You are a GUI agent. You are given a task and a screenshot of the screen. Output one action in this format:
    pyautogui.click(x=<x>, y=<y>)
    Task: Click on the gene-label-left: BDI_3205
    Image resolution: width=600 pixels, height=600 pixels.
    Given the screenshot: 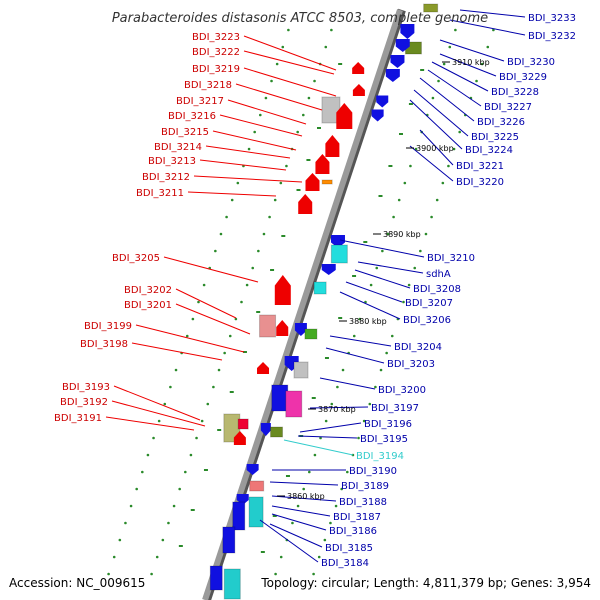 What is the action you would take?
    pyautogui.click(x=136, y=258)
    